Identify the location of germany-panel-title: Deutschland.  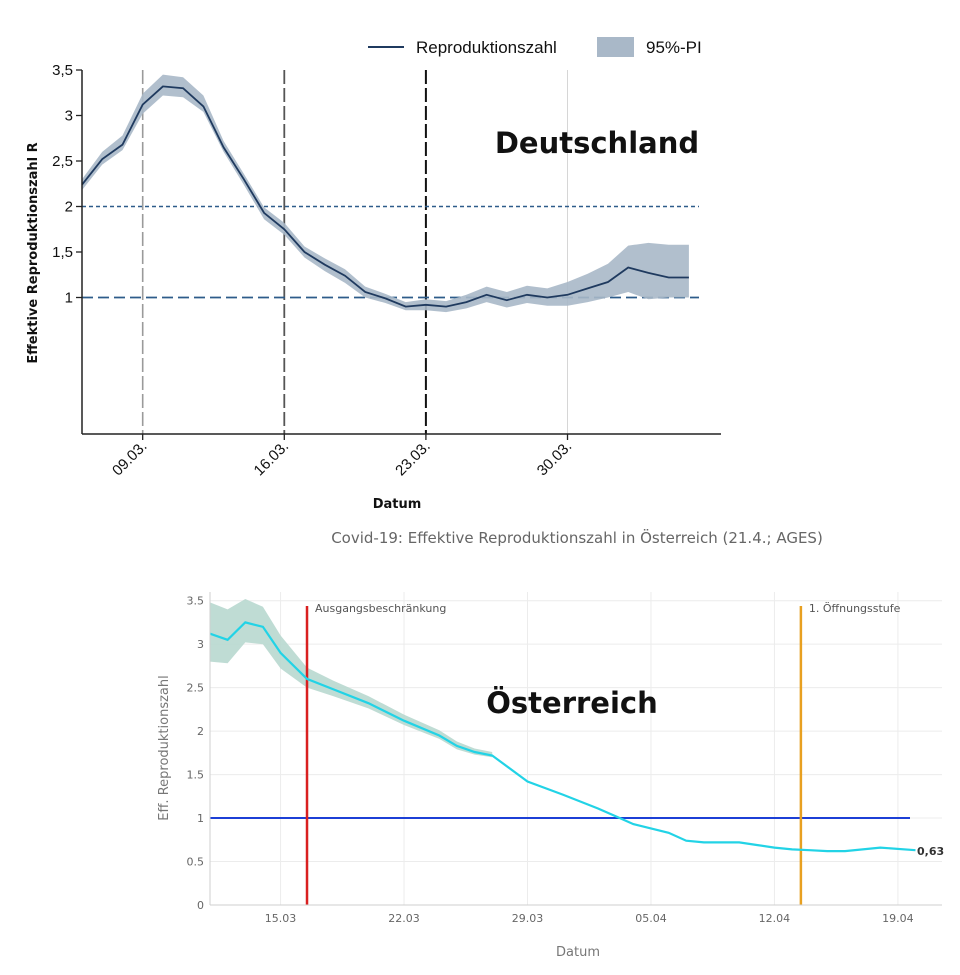
(597, 143).